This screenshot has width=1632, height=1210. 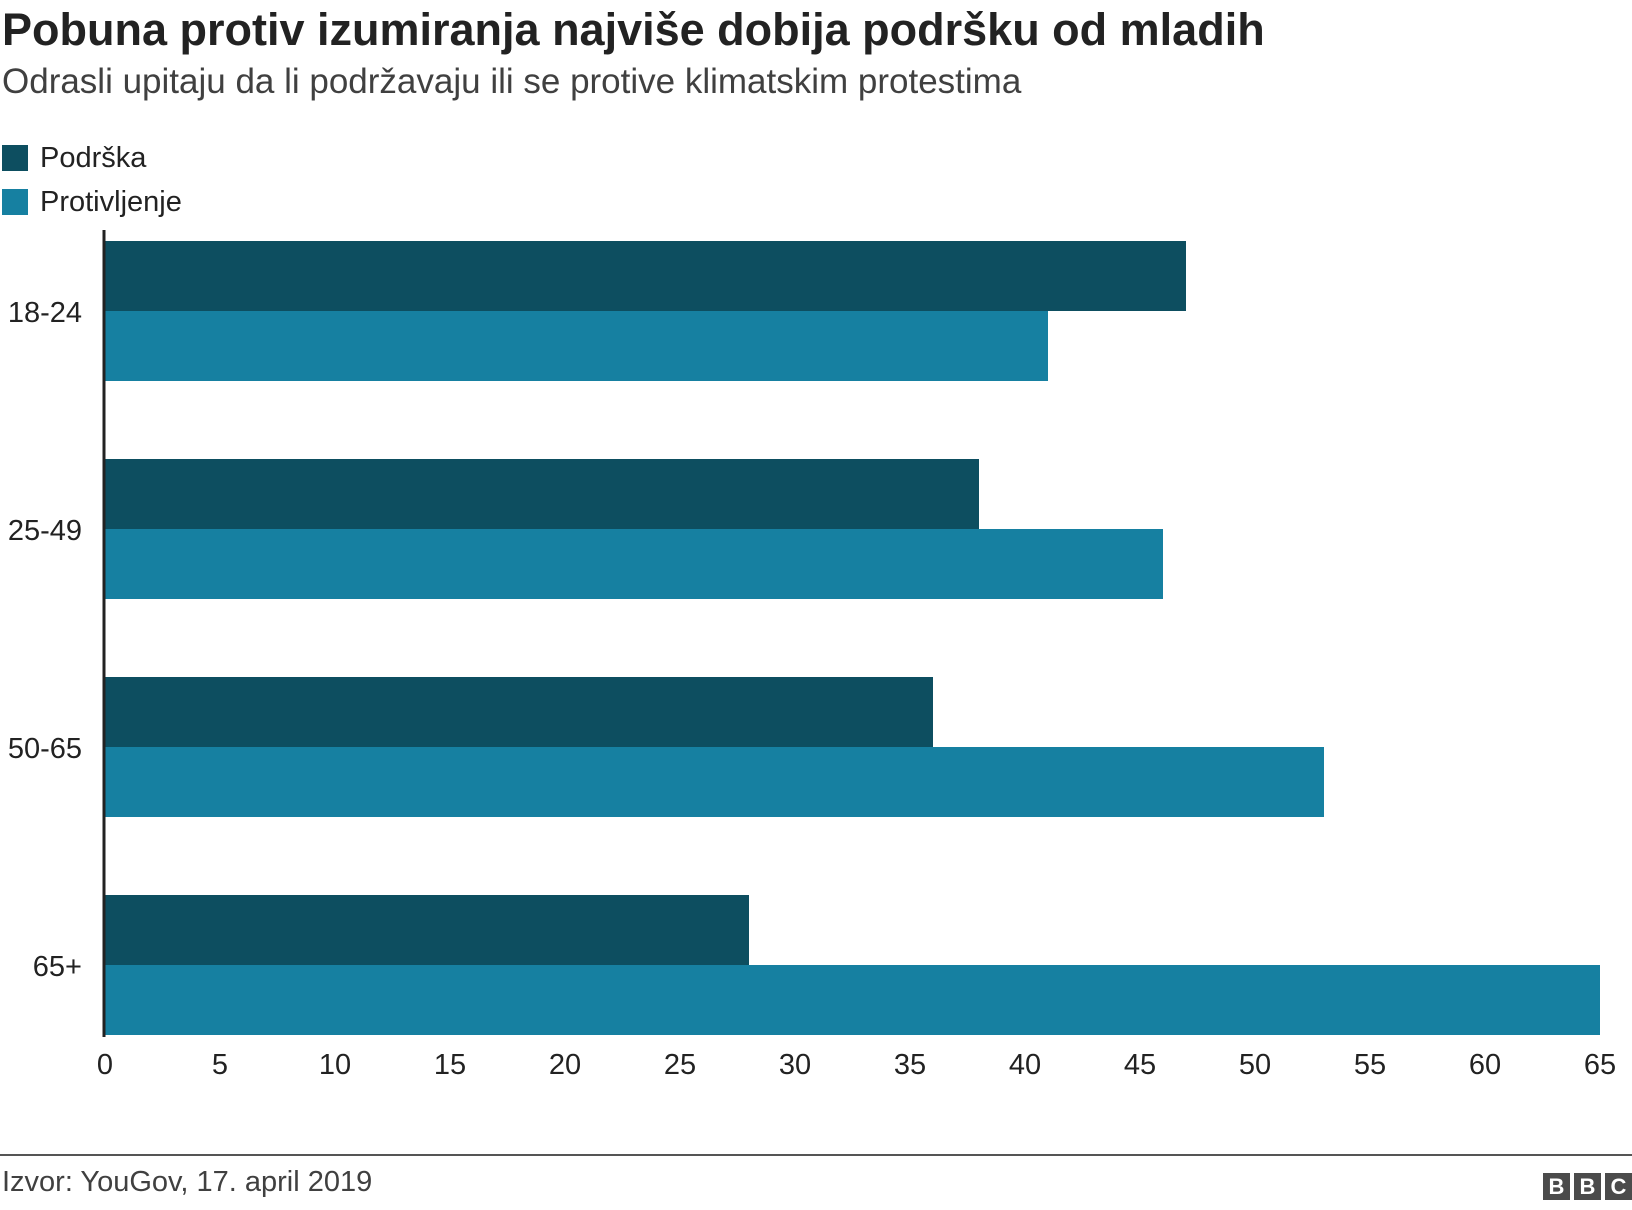 I want to click on x-tick-label: 0, so click(x=105, y=1065).